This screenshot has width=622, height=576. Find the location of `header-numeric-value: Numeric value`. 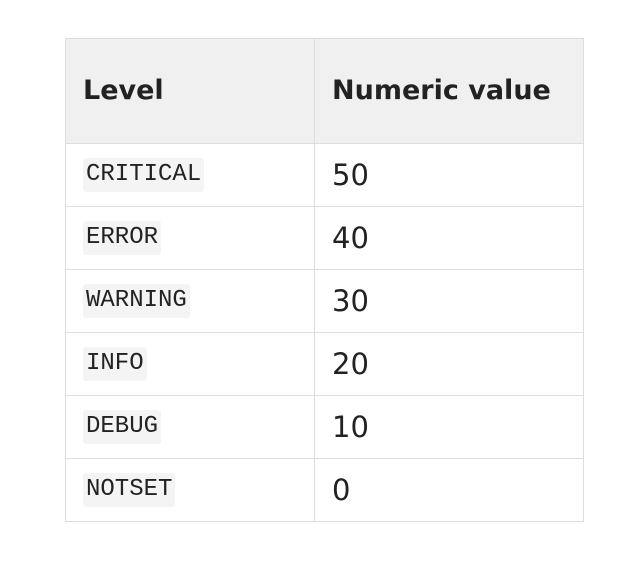

header-numeric-value: Numeric value is located at coordinates (449, 91).